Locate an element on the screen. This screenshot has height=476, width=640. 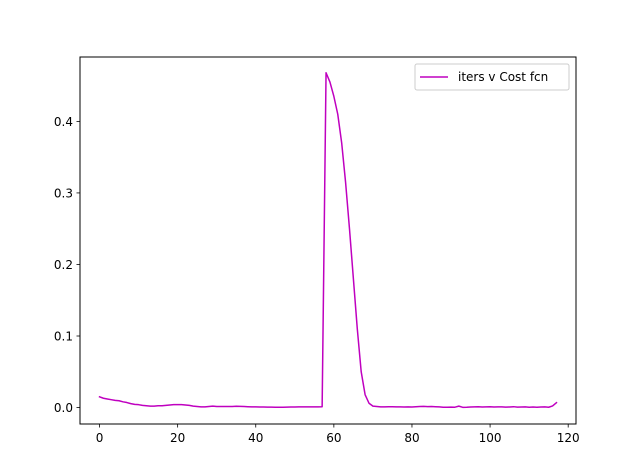
y-tick-label: 0.2 is located at coordinates (63, 265).